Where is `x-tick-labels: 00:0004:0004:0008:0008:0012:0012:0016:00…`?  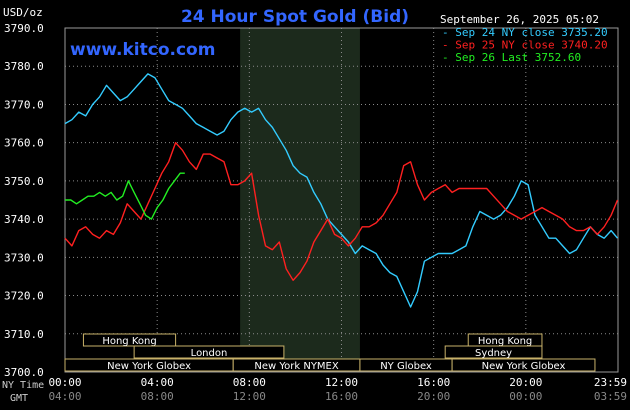
x-tick-labels: 00:0004:0004:0008:0008:0012:0012:0016:00… is located at coordinates (337, 389).